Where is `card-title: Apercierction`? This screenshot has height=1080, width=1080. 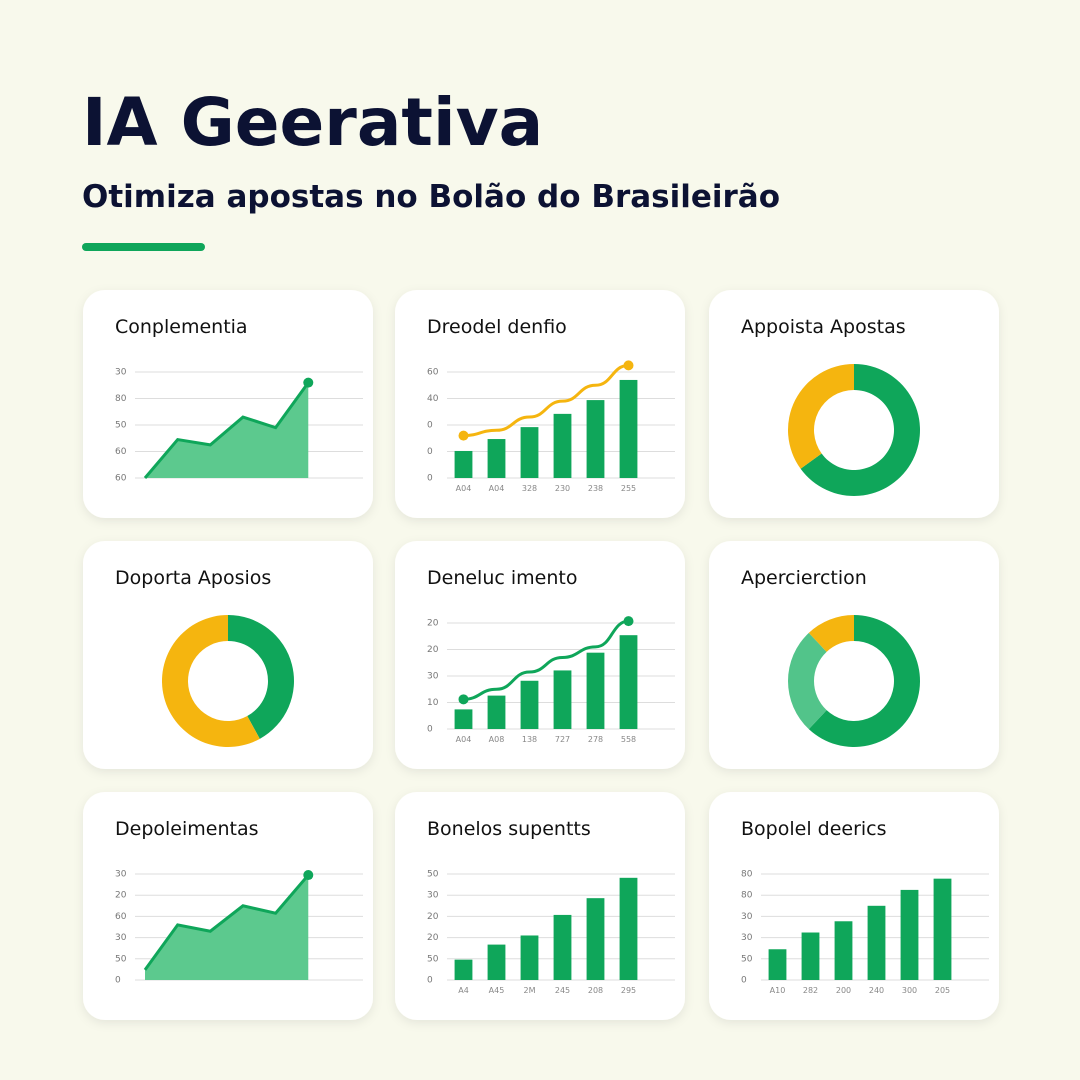 card-title: Apercierction is located at coordinates (804, 578).